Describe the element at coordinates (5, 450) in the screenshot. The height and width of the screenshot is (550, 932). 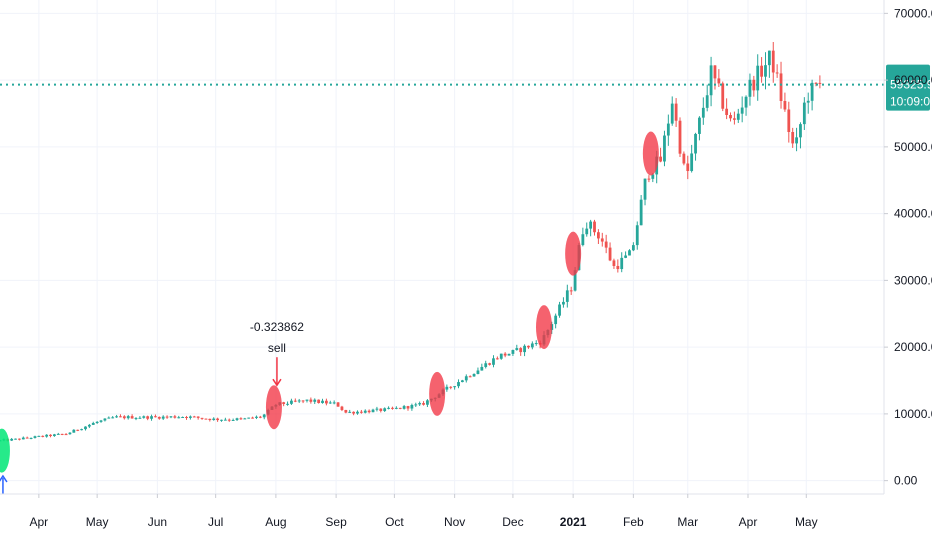
I see `buy-marker` at that location.